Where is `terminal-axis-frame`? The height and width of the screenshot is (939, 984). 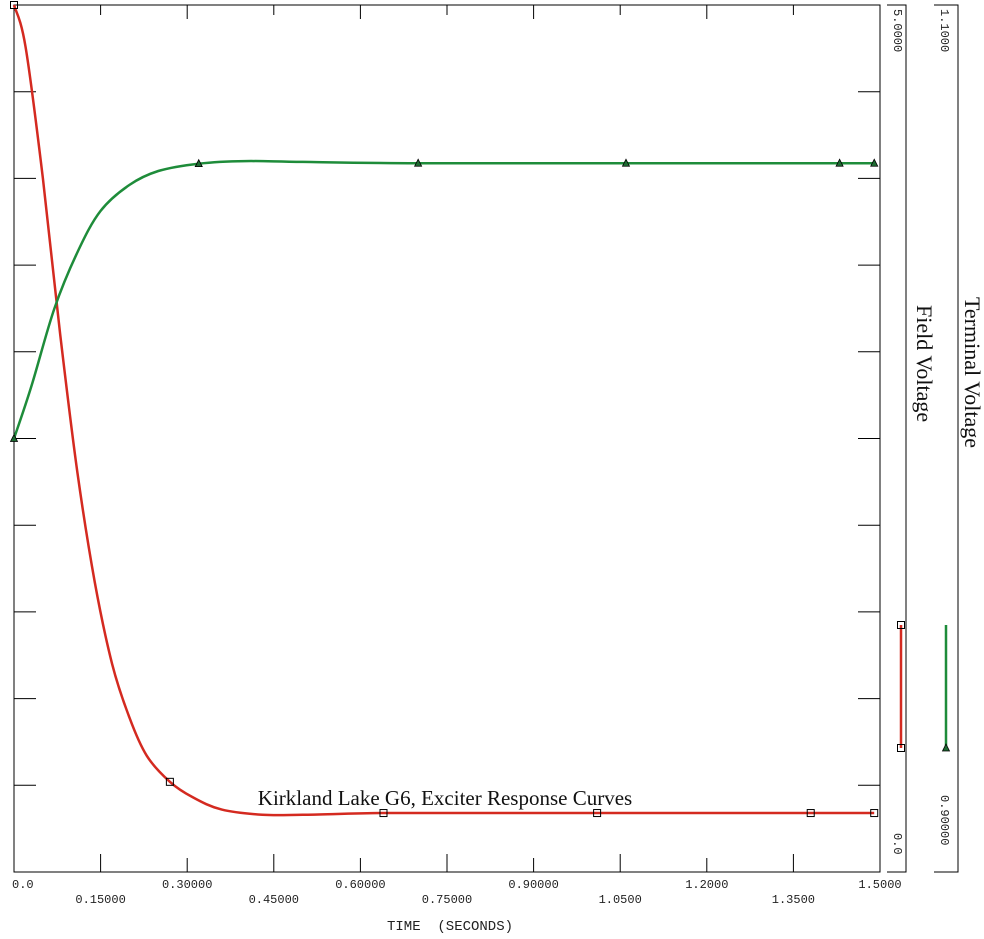 terminal-axis-frame is located at coordinates (946, 438).